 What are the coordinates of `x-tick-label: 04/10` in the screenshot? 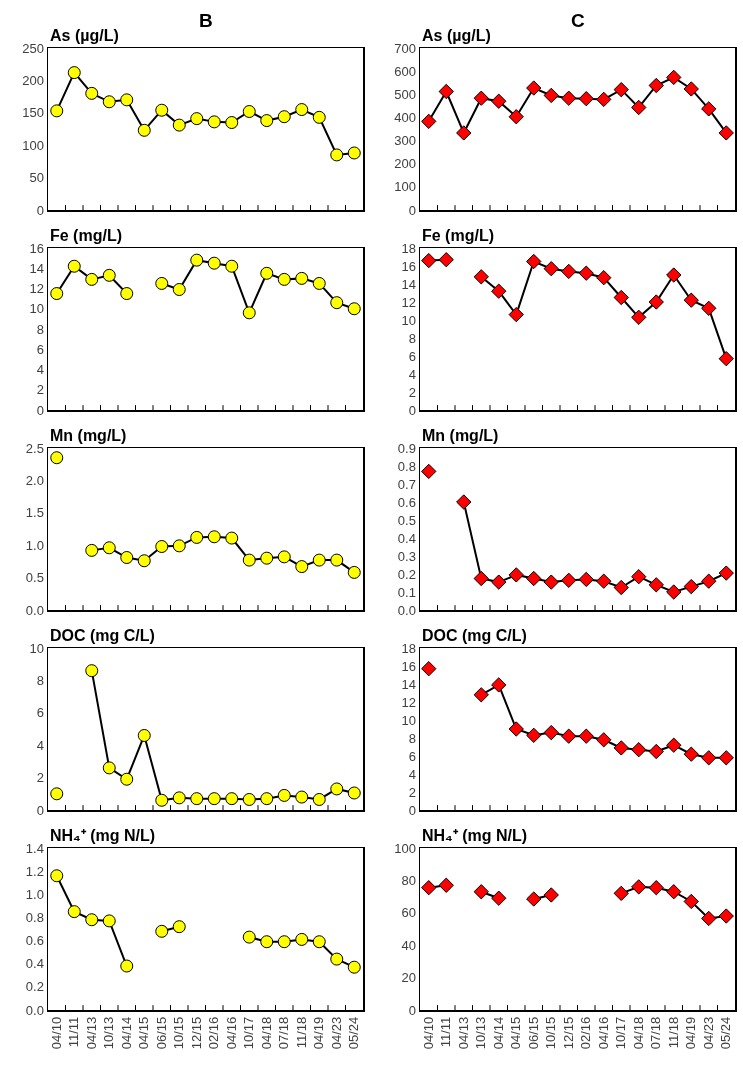 It's located at (56, 1033).